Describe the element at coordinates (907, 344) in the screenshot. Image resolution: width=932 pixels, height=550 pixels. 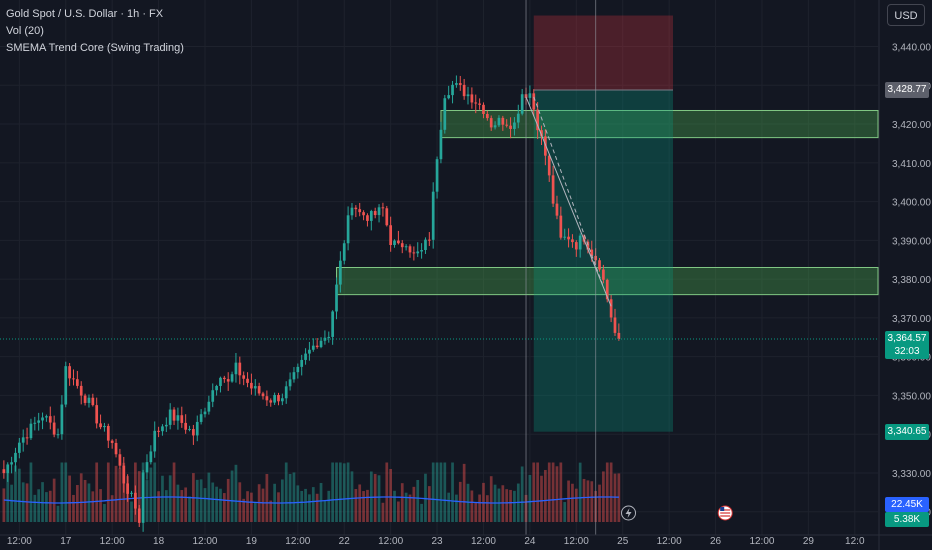
I see `current-price-label: 3,364.57 32:03` at that location.